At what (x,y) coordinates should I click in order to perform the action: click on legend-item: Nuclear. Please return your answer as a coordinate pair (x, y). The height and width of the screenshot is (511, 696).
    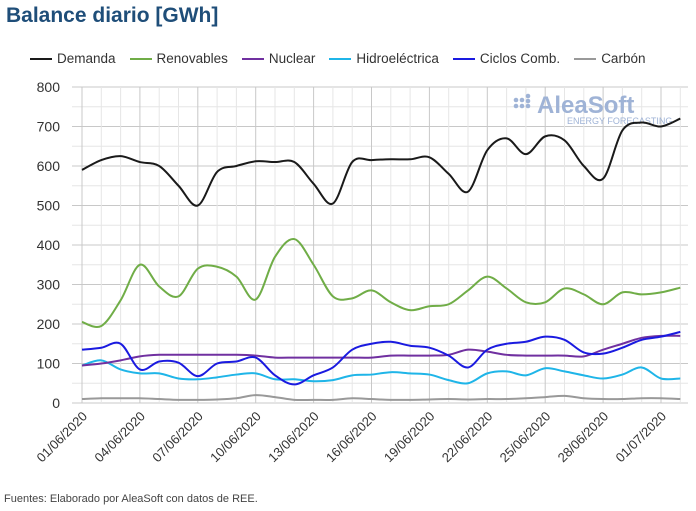
    Looking at the image, I should click on (278, 58).